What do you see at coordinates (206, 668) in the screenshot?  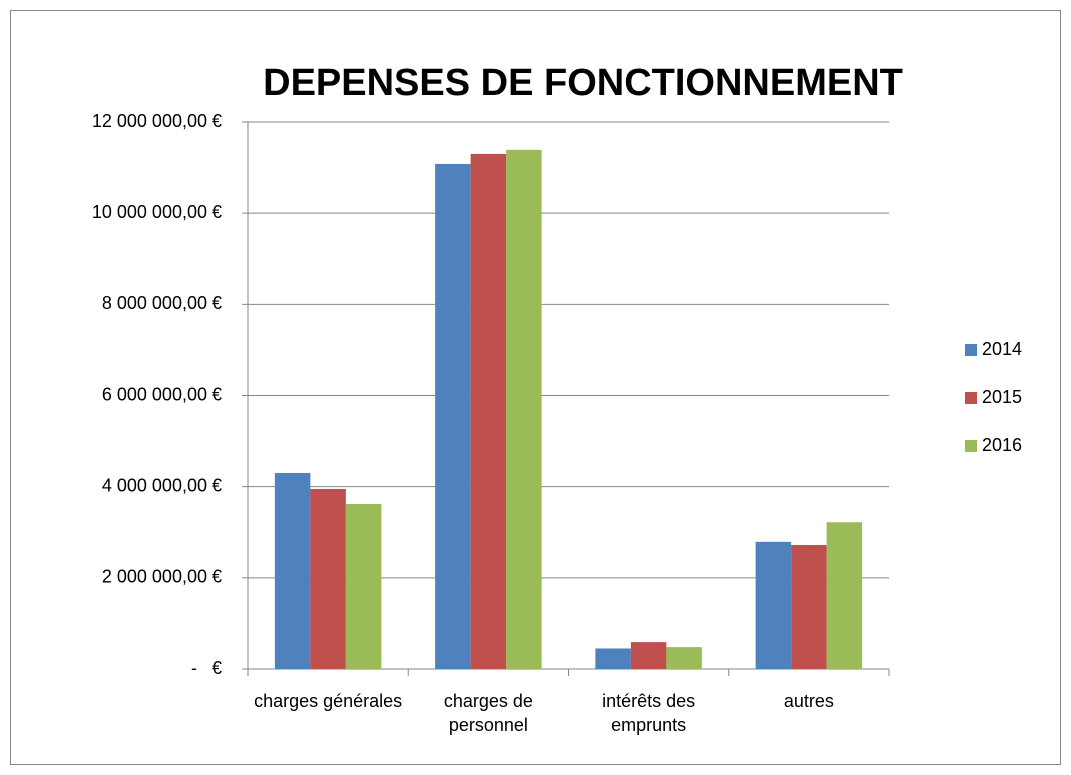 I see `y-tick-label: - €` at bounding box center [206, 668].